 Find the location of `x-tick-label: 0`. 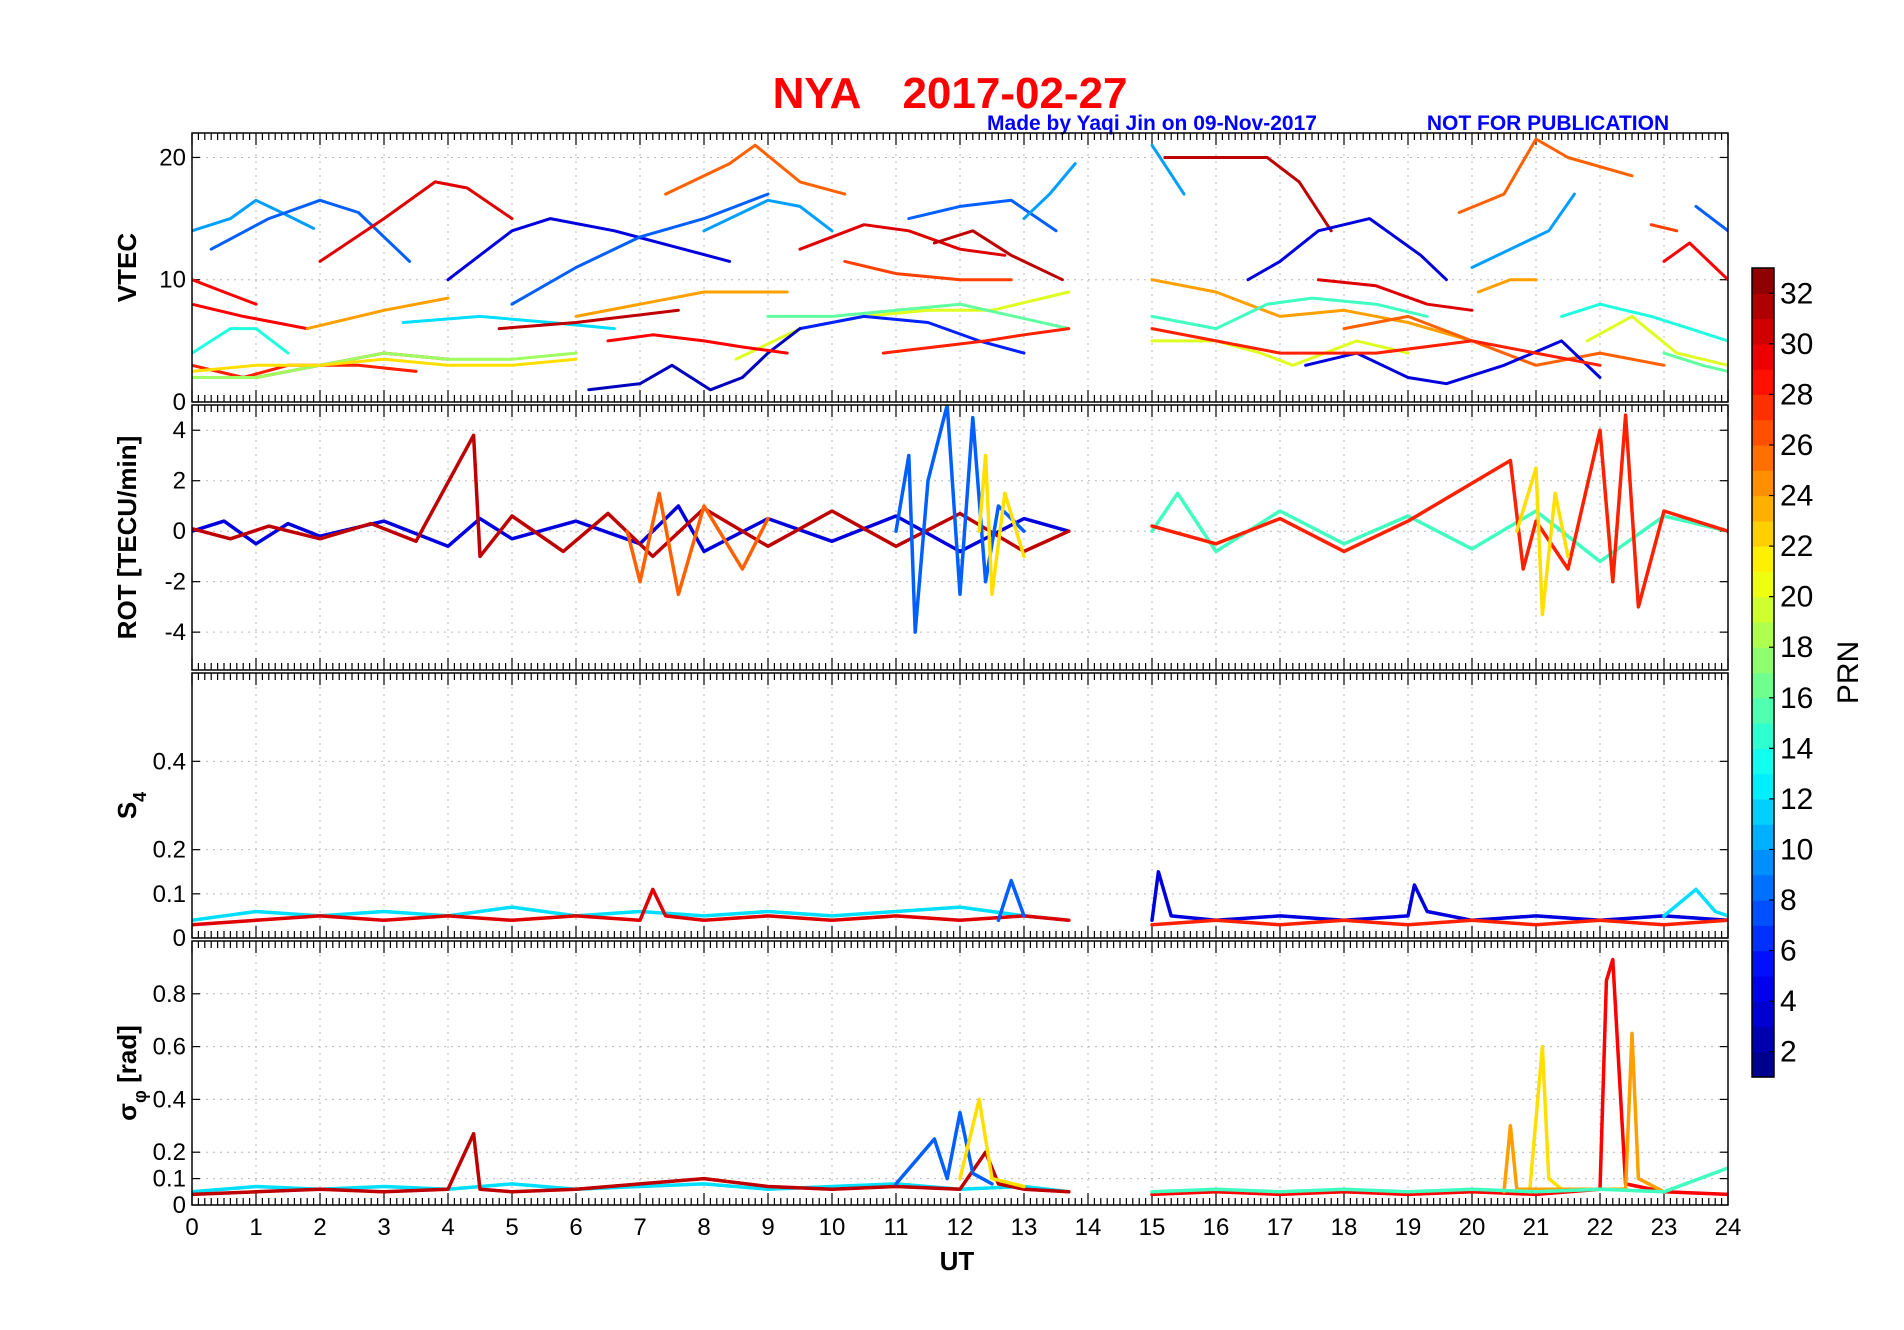

x-tick-label: 0 is located at coordinates (191, 1227).